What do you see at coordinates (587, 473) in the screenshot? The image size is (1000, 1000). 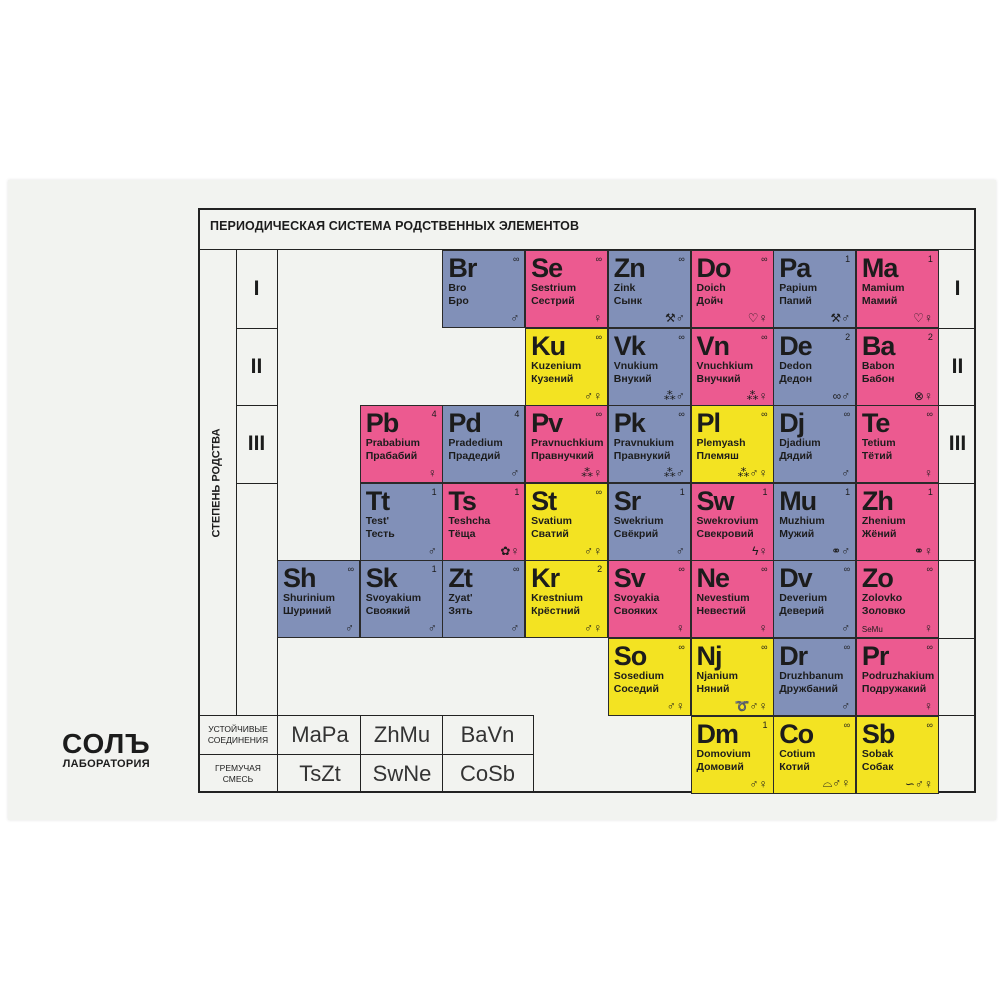 I see `children-icon: ⁂` at bounding box center [587, 473].